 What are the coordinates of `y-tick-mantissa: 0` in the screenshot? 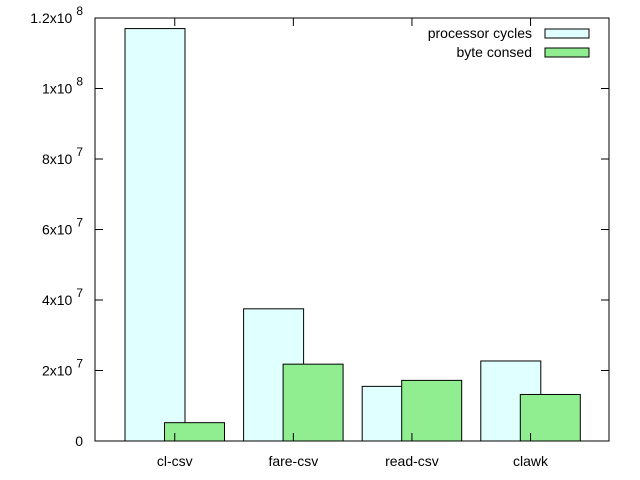 It's located at (79, 441).